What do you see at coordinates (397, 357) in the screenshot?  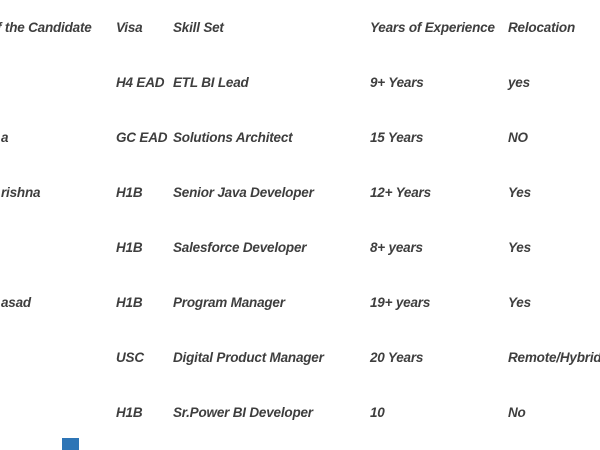 I see `cell-years-of-experience: 20 Years` at bounding box center [397, 357].